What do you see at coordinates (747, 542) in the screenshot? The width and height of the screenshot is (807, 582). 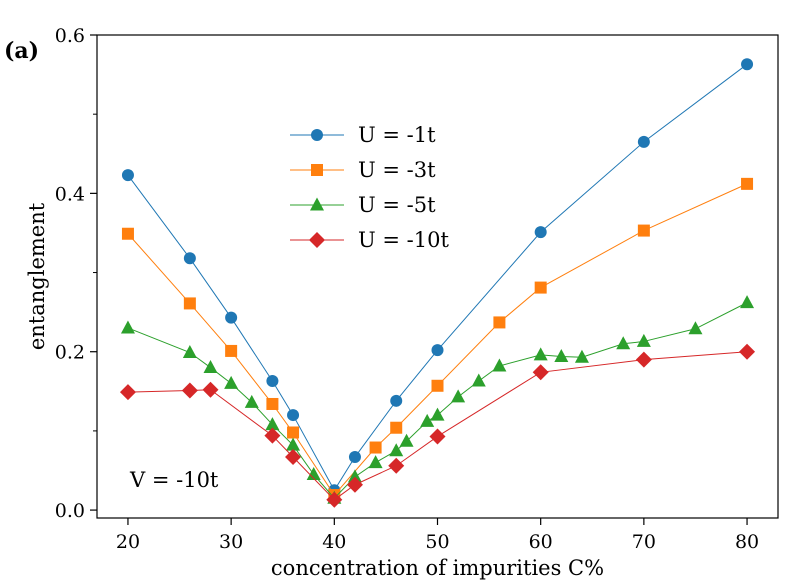 I see `x-tick-label: 80` at bounding box center [747, 542].